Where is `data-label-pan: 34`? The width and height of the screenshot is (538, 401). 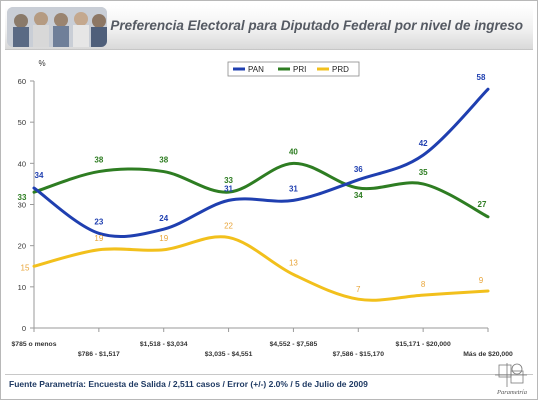
data-label-pan: 34 is located at coordinates (39, 175).